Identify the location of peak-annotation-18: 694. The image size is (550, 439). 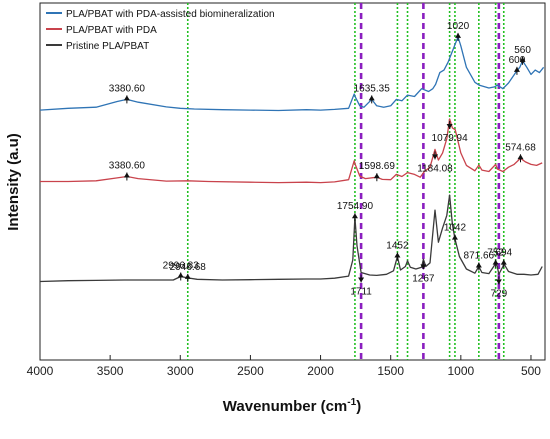
(504, 258).